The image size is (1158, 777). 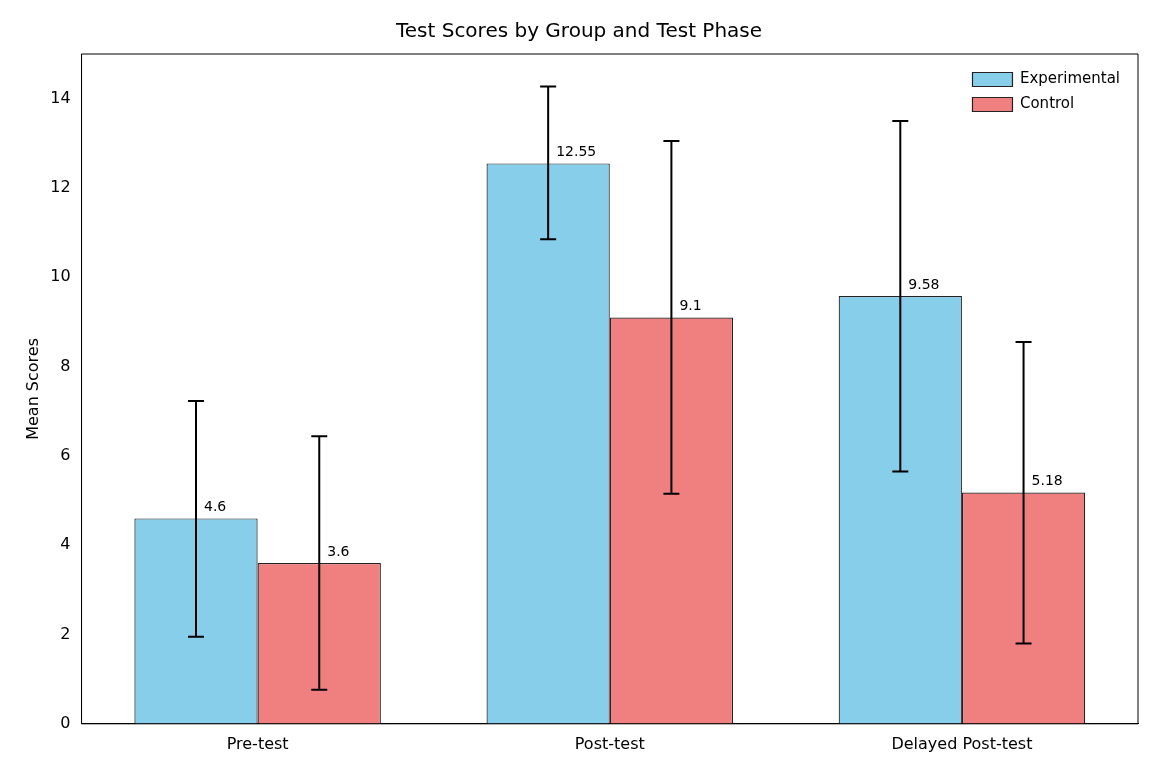 What do you see at coordinates (338, 550) in the screenshot?
I see `data-label: 3.6` at bounding box center [338, 550].